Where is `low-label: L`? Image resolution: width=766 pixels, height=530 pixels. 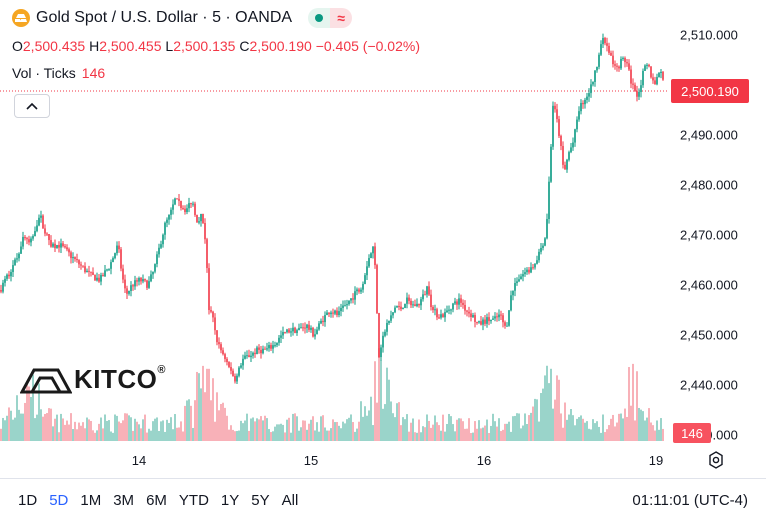
low-label: L is located at coordinates (169, 46).